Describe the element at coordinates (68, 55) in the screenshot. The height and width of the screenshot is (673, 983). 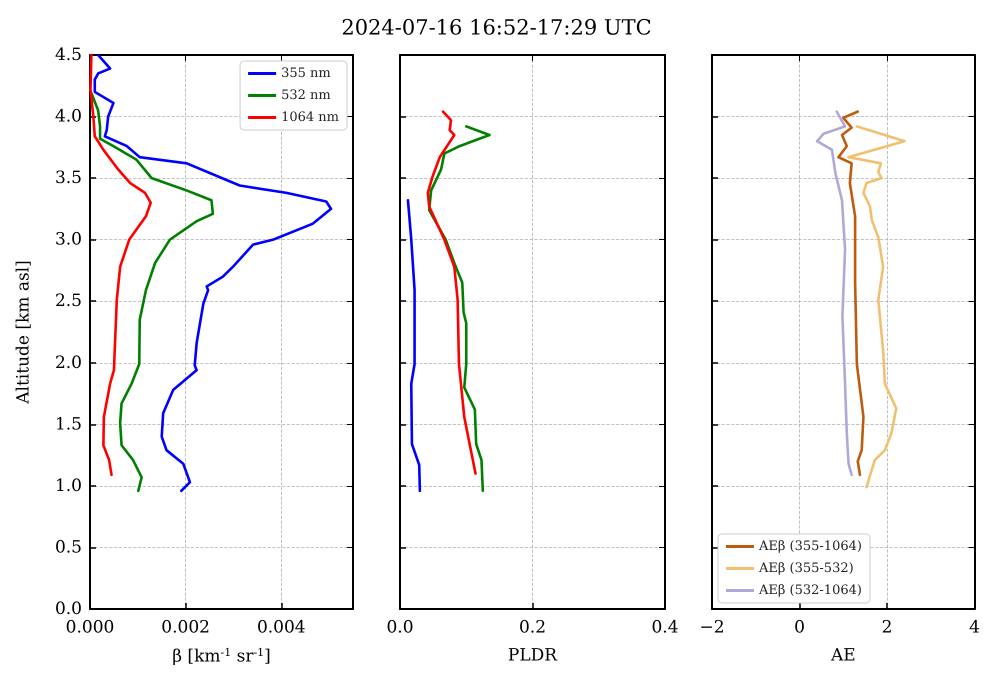
I see `y-tick-label: 4.5` at that location.